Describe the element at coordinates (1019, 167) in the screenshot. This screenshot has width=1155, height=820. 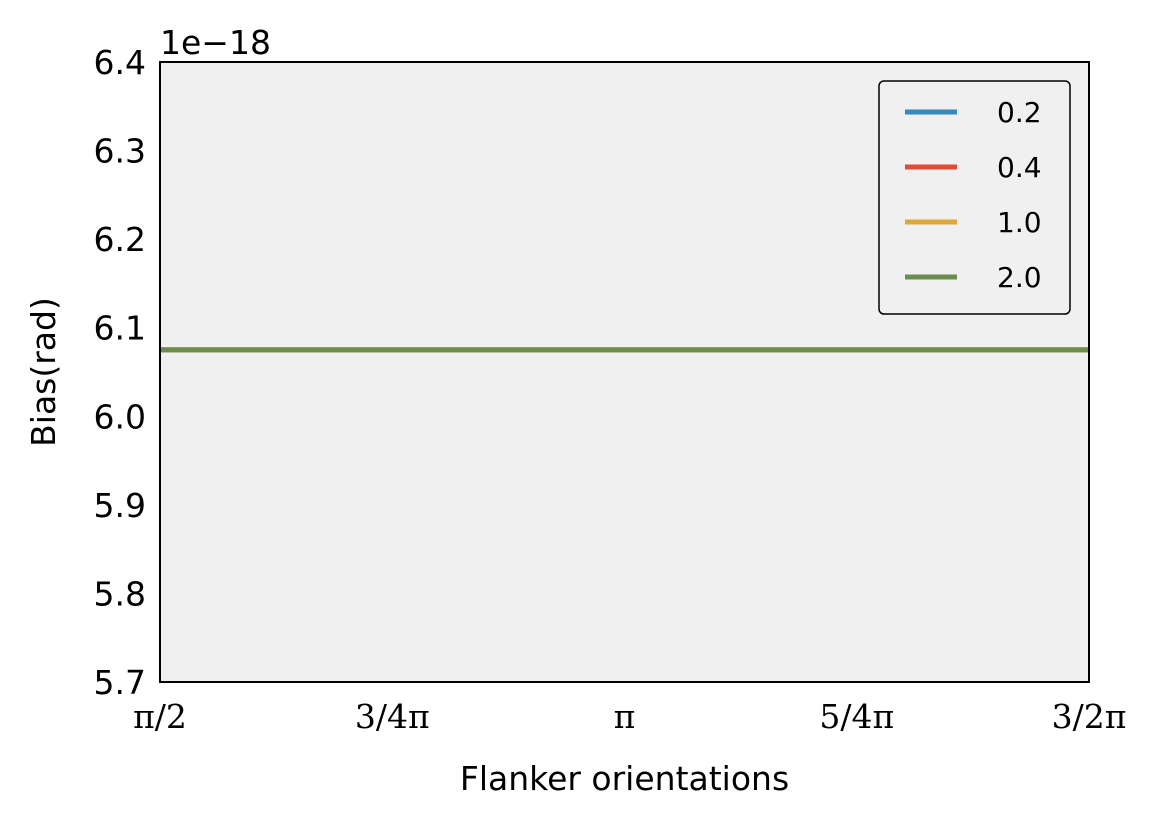
I see `legend-label: 0.4` at that location.